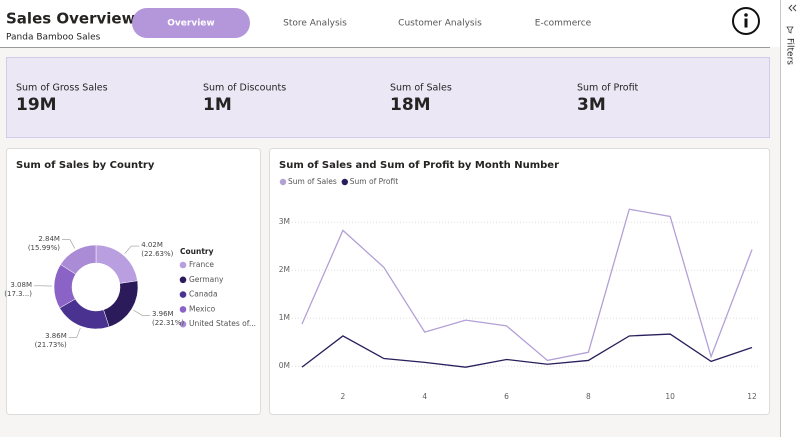 This screenshot has width=800, height=437. What do you see at coordinates (506, 396) in the screenshot?
I see `x-tick-label: 6` at bounding box center [506, 396].